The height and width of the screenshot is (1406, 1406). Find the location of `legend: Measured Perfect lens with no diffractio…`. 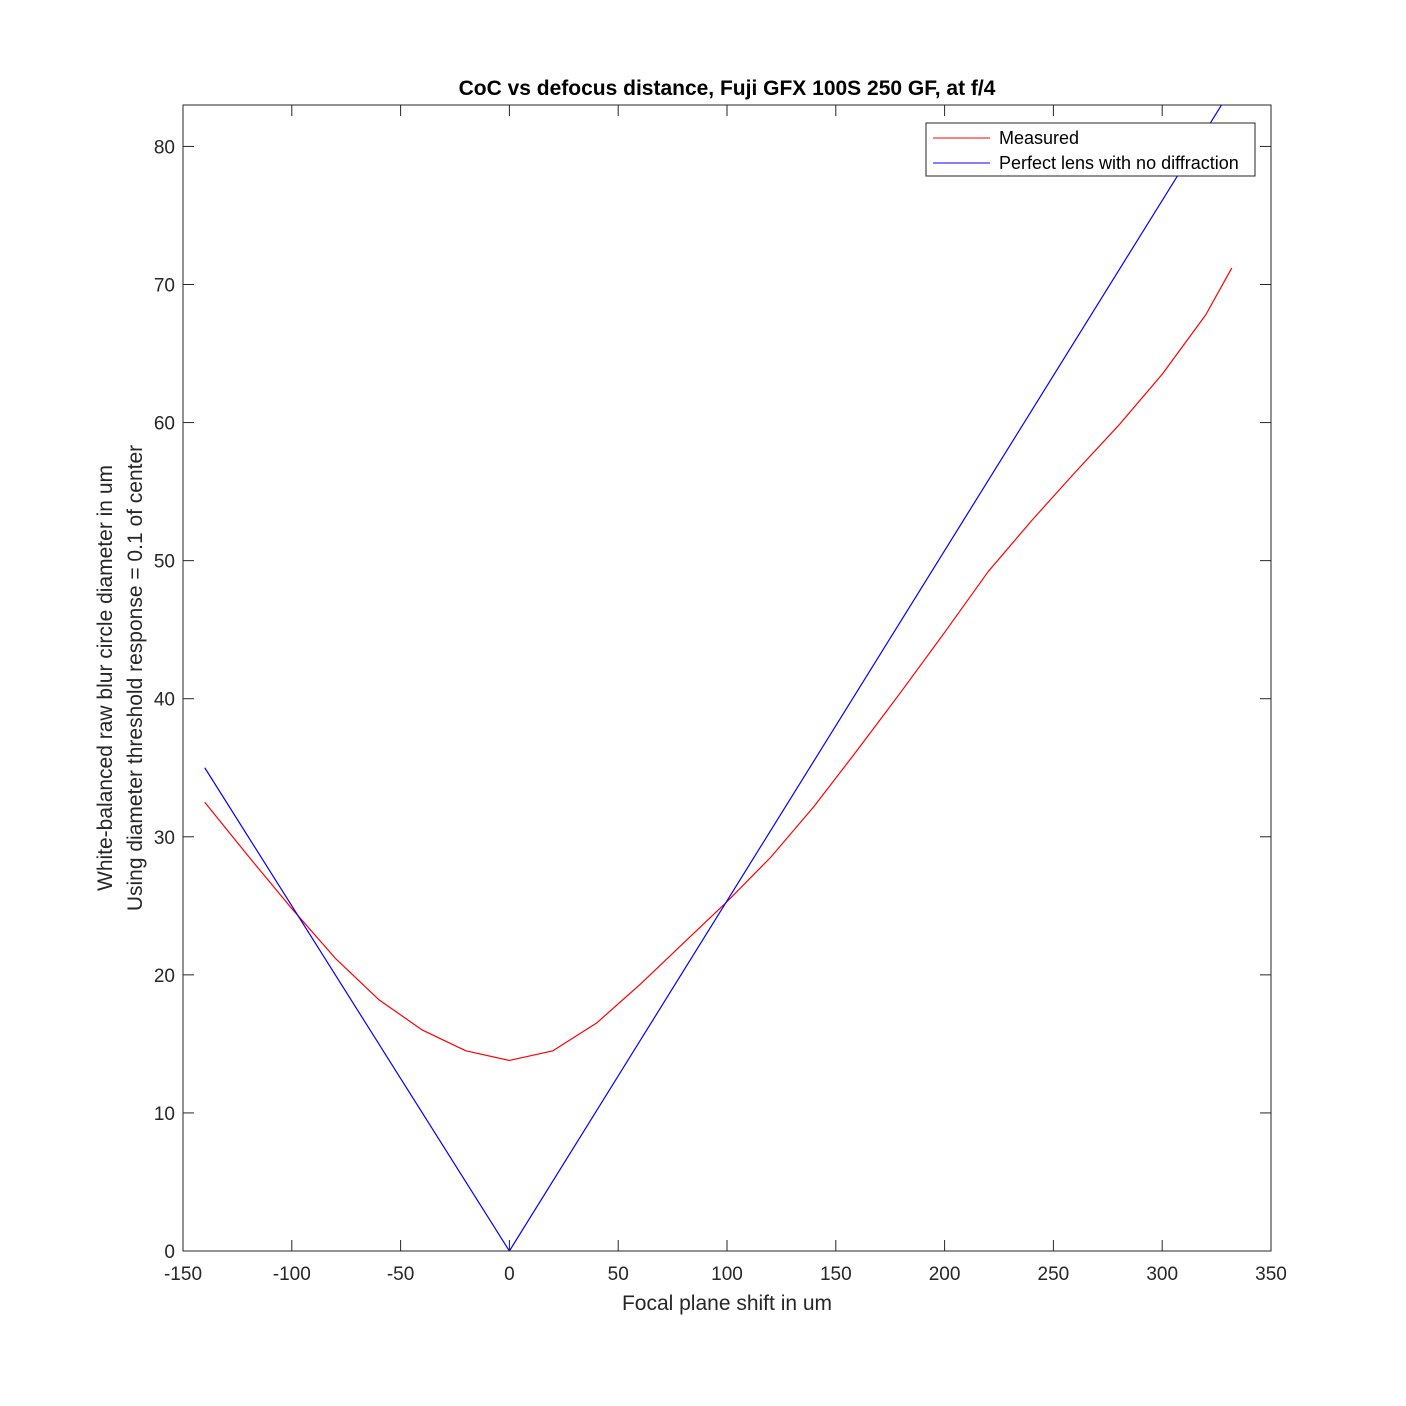

legend: Measured Perfect lens with no diffractio… is located at coordinates (1090, 149).